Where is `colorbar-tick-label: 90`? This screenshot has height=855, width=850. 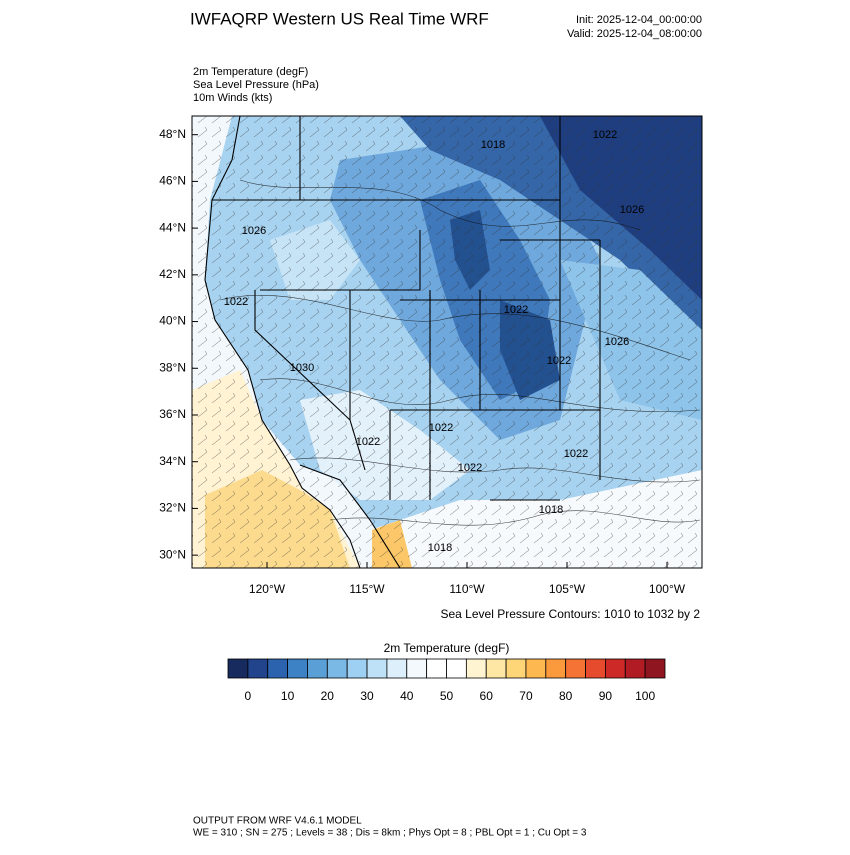 colorbar-tick-label: 90 is located at coordinates (606, 696).